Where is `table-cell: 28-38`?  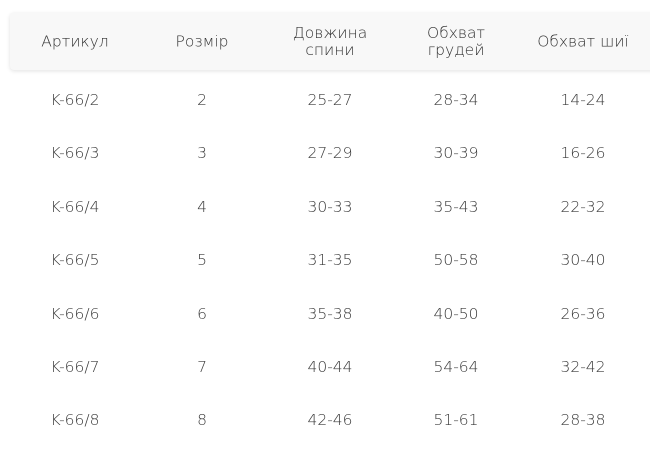
table-cell: 28-38 is located at coordinates (583, 420).